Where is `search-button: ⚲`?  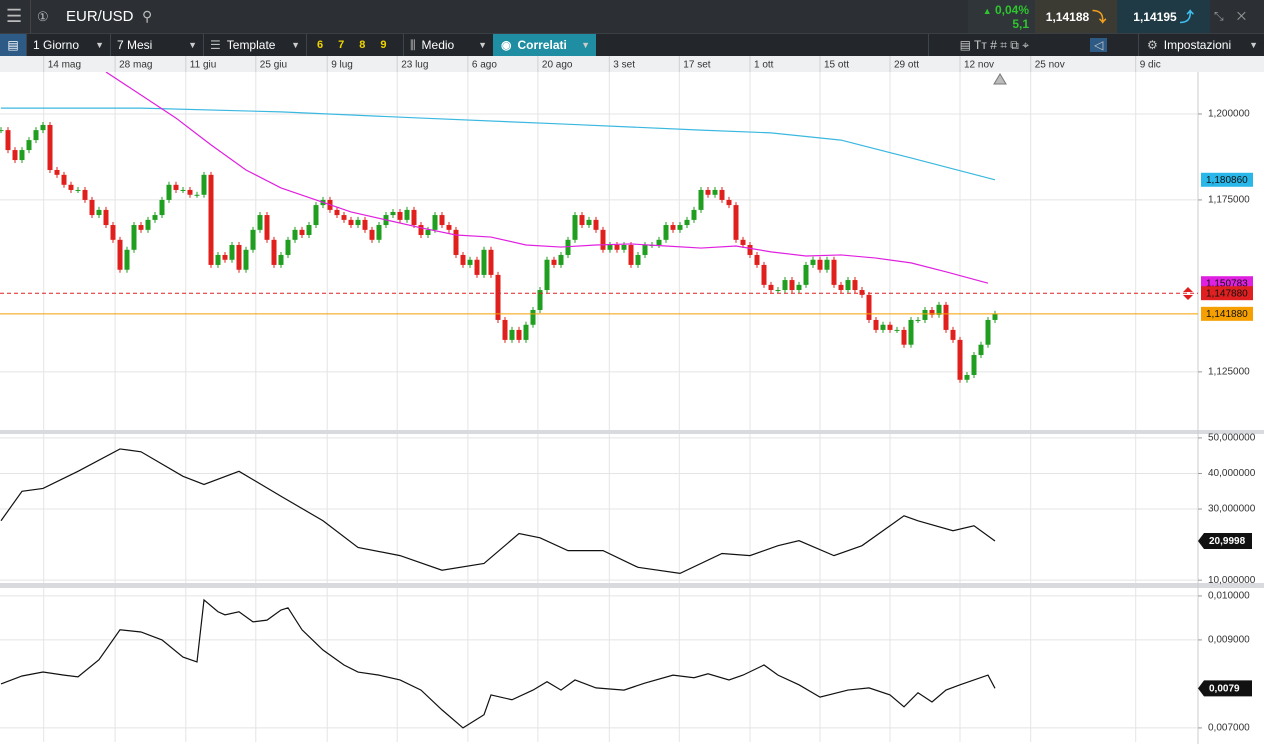
search-button: ⚲ is located at coordinates (147, 16).